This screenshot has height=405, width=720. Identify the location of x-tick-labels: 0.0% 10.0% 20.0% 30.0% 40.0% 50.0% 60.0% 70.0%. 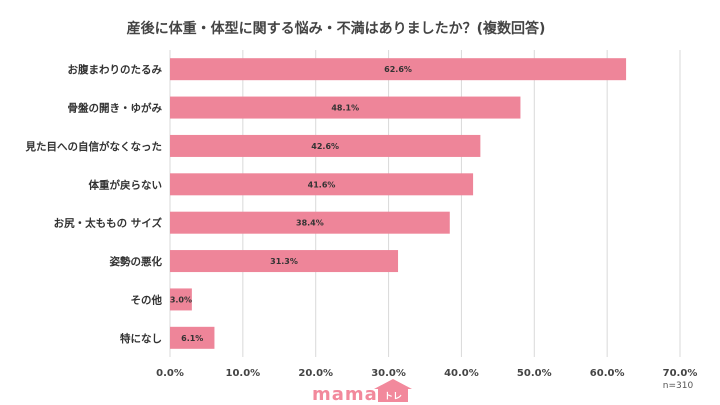
(426, 373).